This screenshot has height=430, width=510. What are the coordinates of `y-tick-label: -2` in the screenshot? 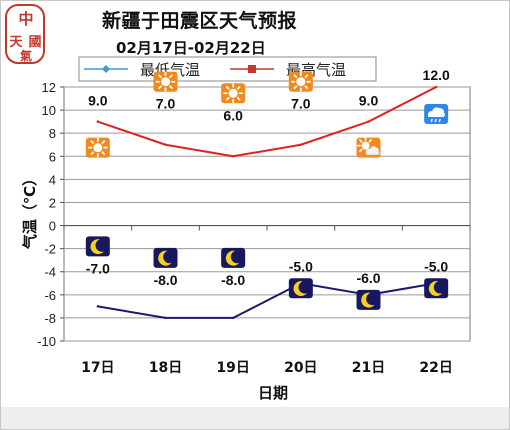 It's located at (50, 249).